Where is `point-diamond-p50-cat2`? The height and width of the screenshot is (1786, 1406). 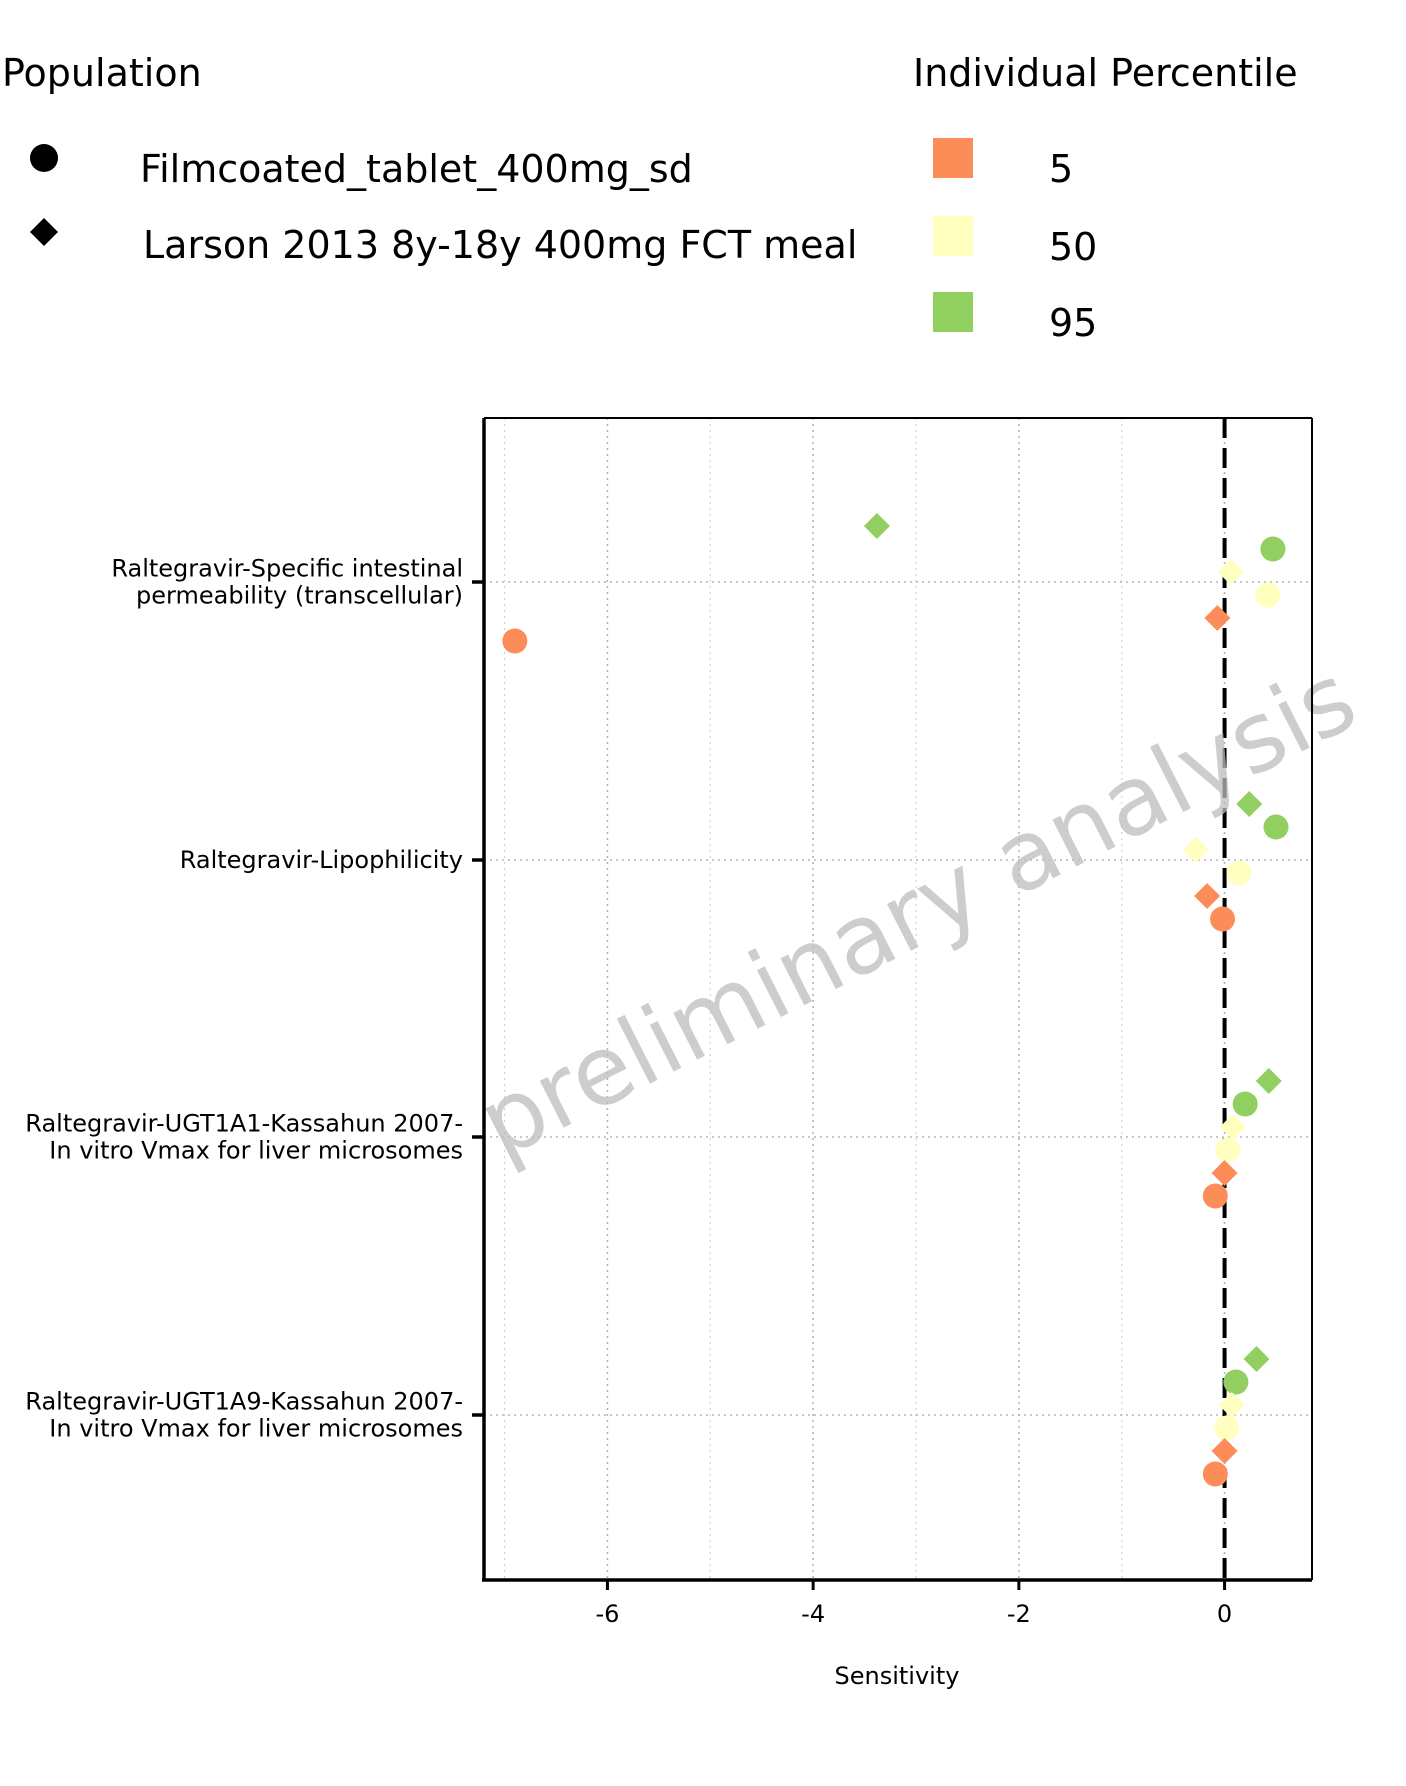 point-diamond-p50-cat2 is located at coordinates (1195, 850).